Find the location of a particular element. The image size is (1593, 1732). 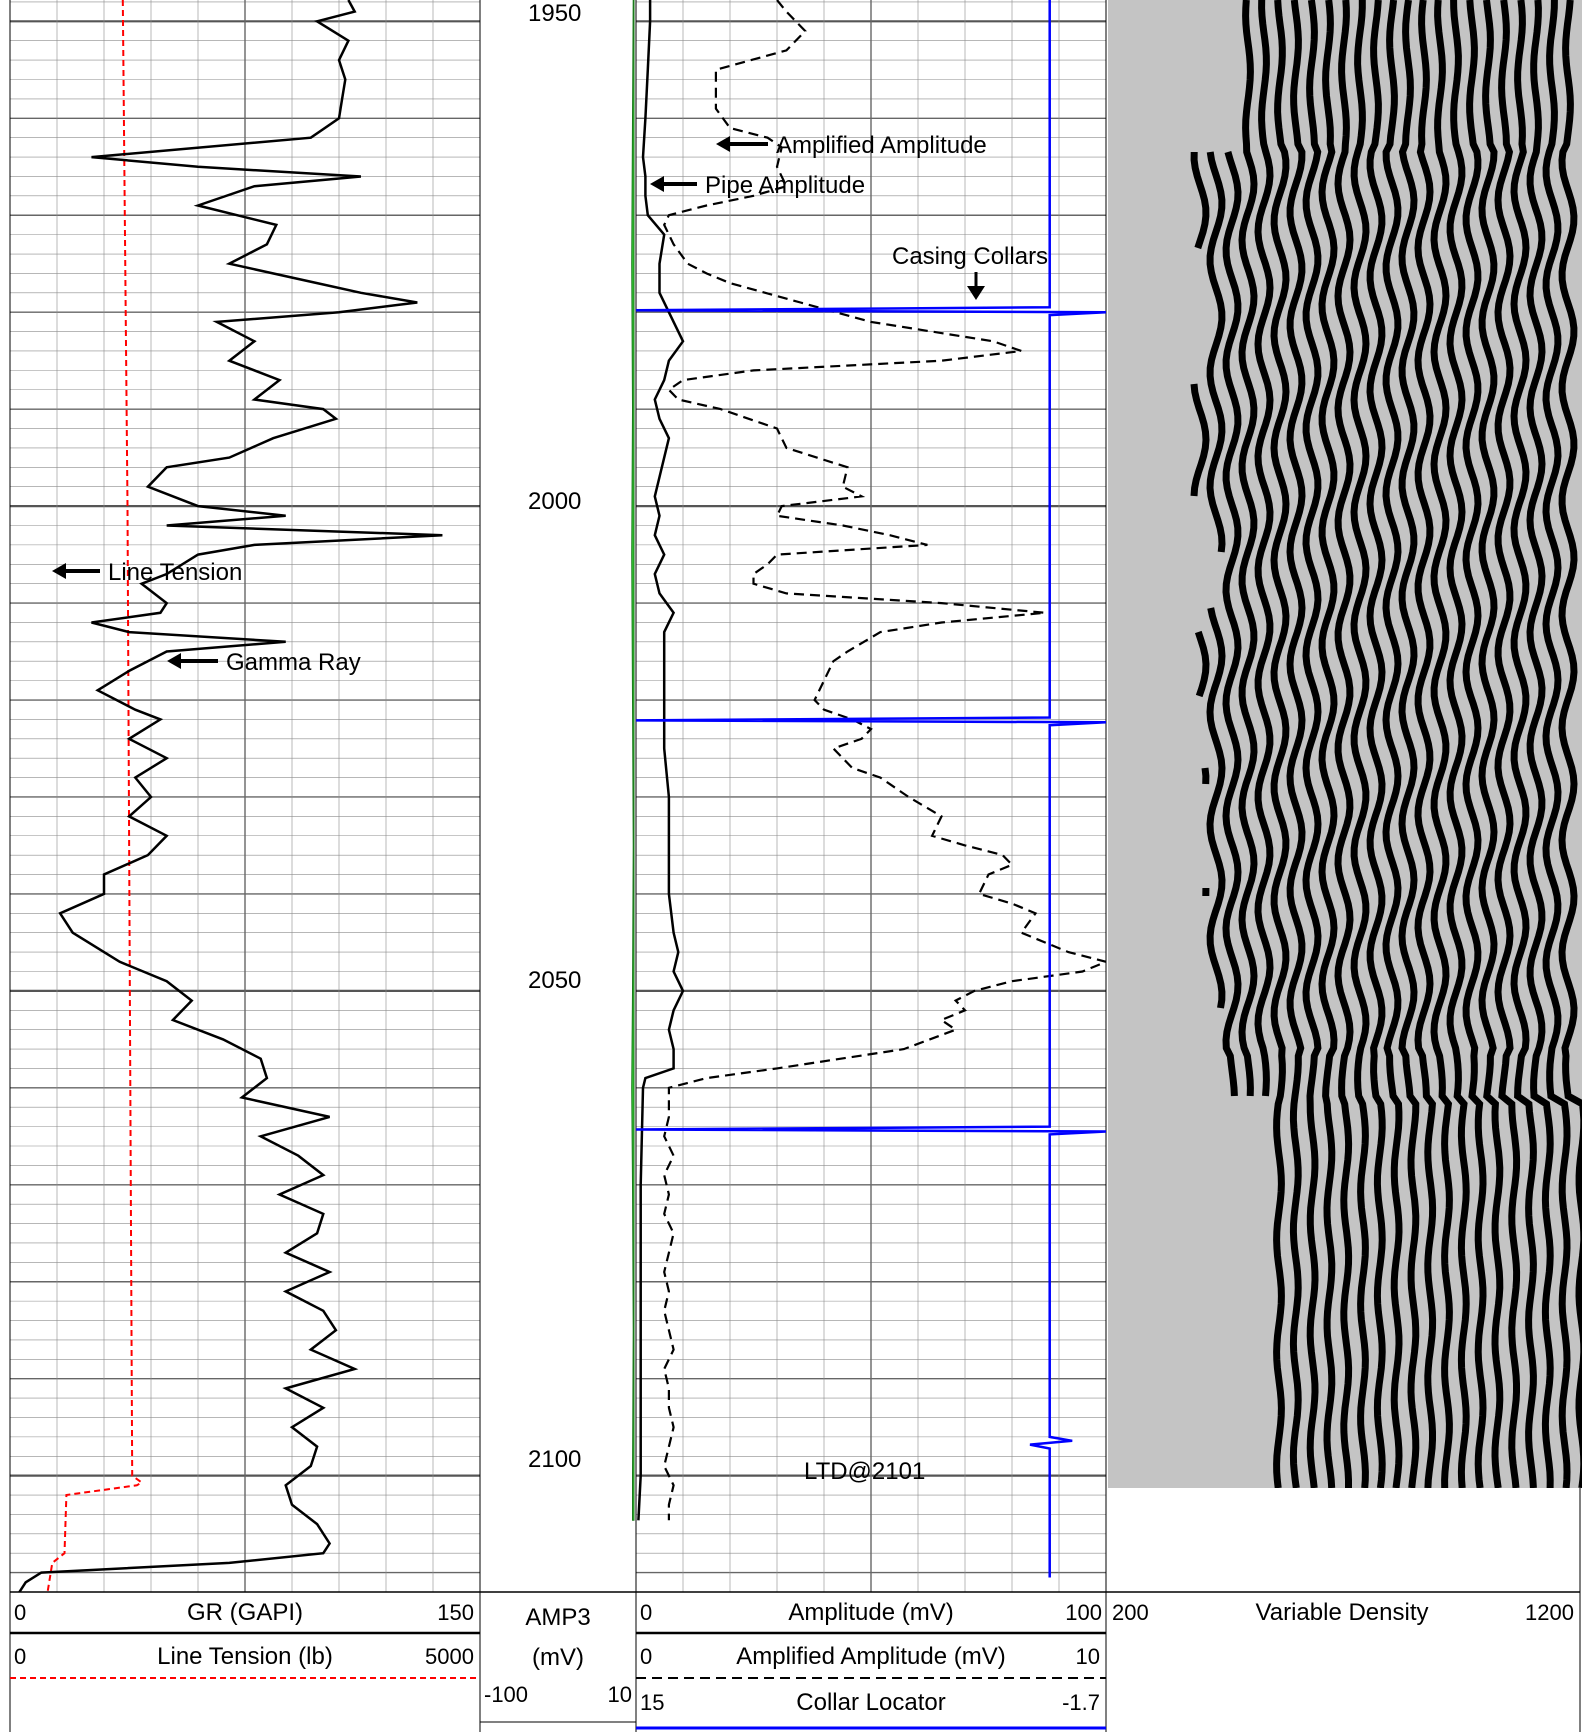

amp3-unit: (mV) is located at coordinates (558, 1657).